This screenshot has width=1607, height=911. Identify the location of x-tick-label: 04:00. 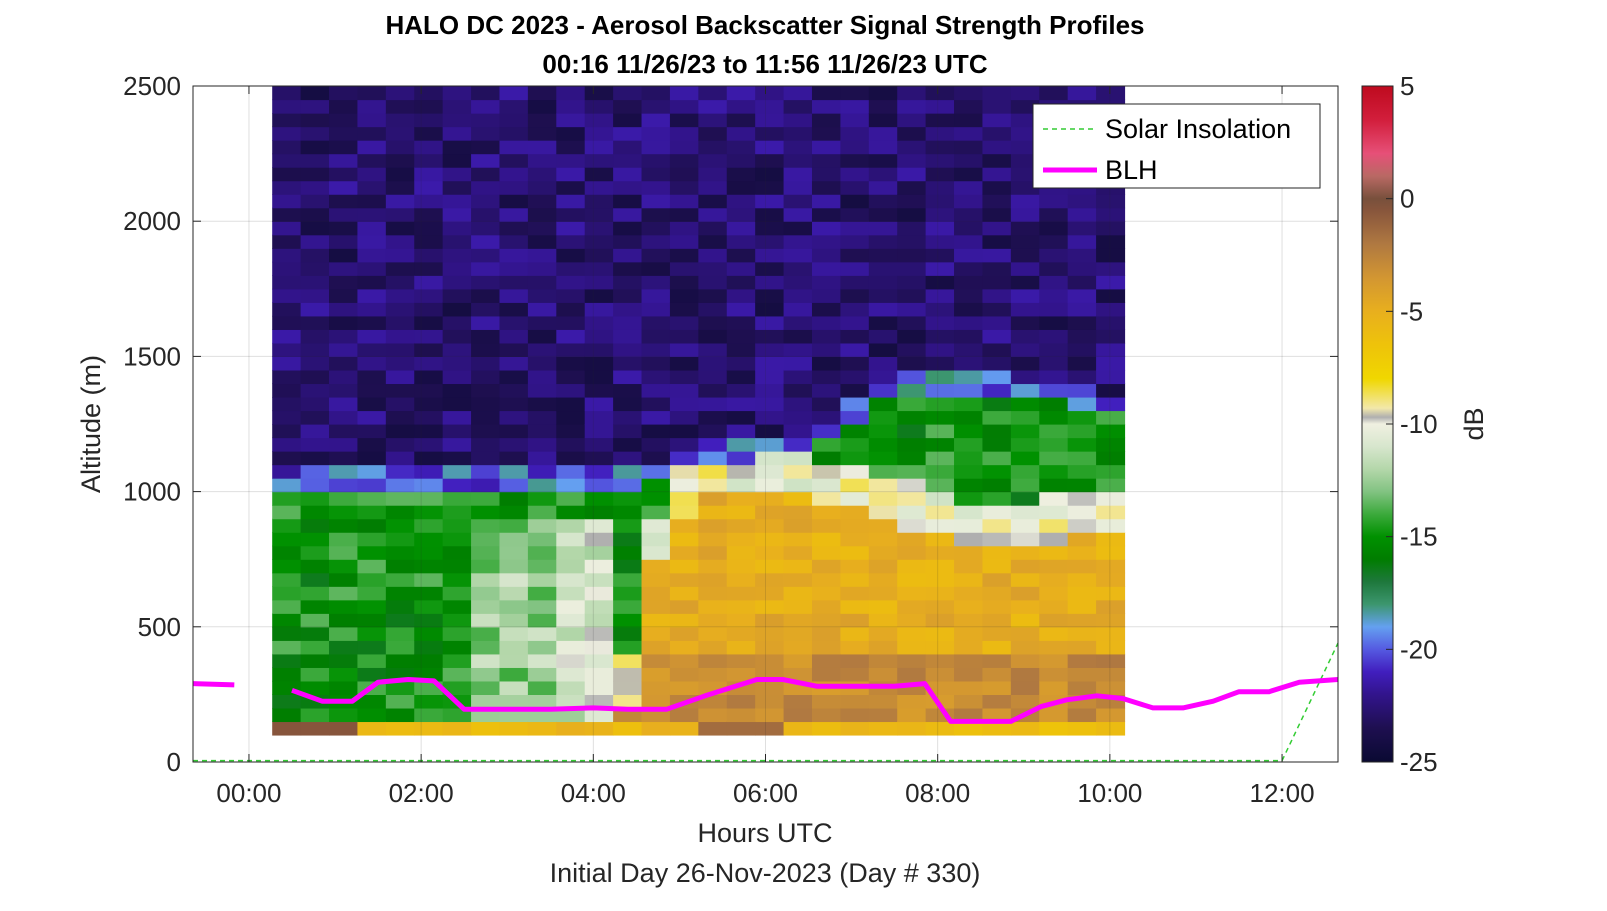
(593, 793).